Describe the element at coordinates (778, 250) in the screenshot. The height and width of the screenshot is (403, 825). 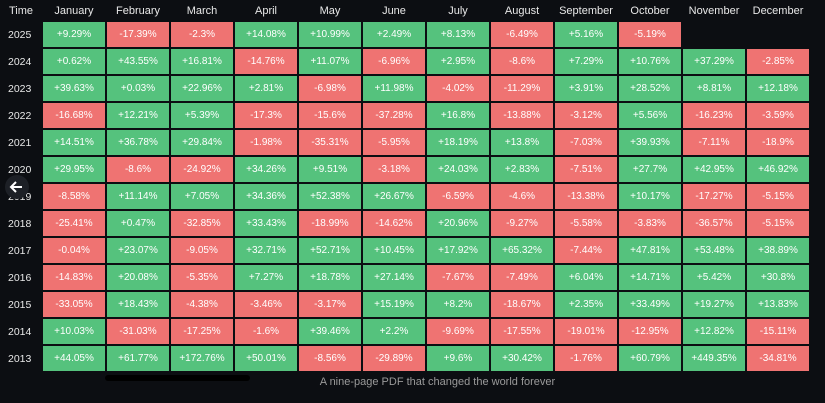
I see `return-cell: +38.89%` at that location.